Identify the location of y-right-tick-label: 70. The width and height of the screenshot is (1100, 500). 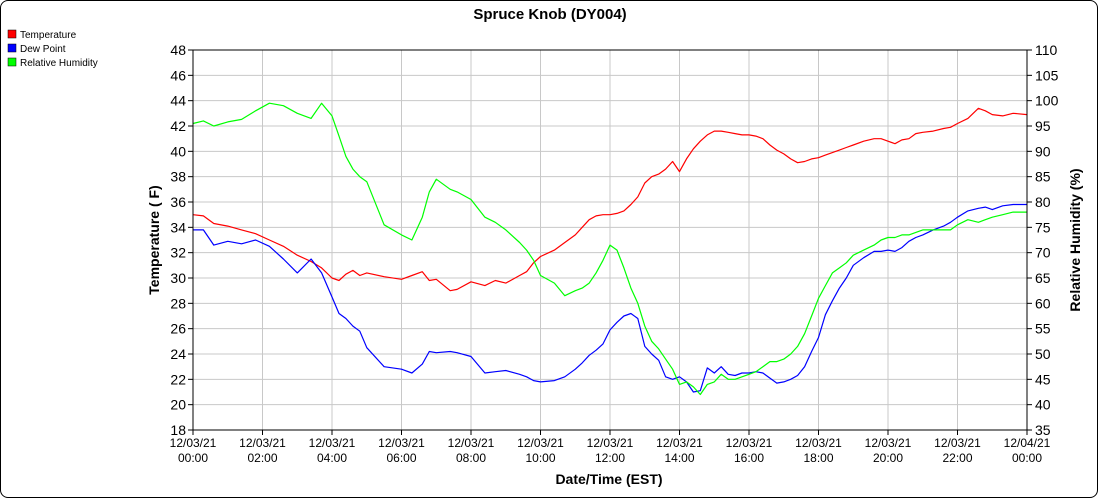
(1043, 253).